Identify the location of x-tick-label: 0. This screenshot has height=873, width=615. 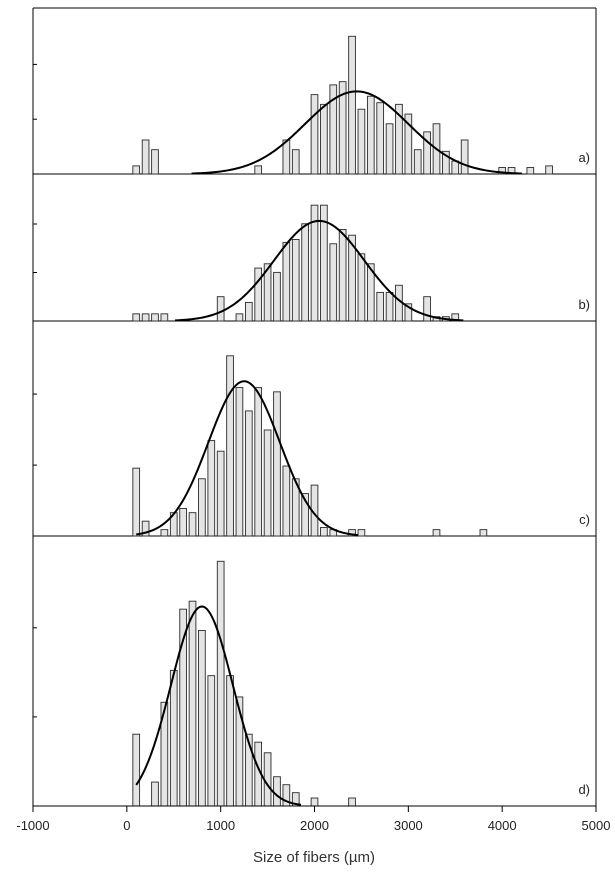
(126, 825).